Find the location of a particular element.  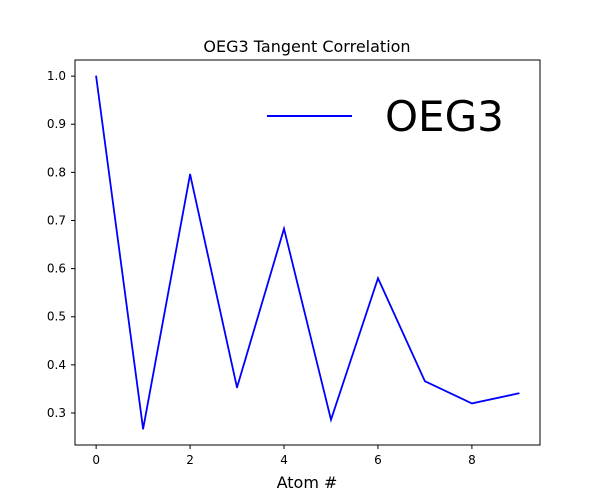

y-tick-label: 0.4 is located at coordinates (56, 365).